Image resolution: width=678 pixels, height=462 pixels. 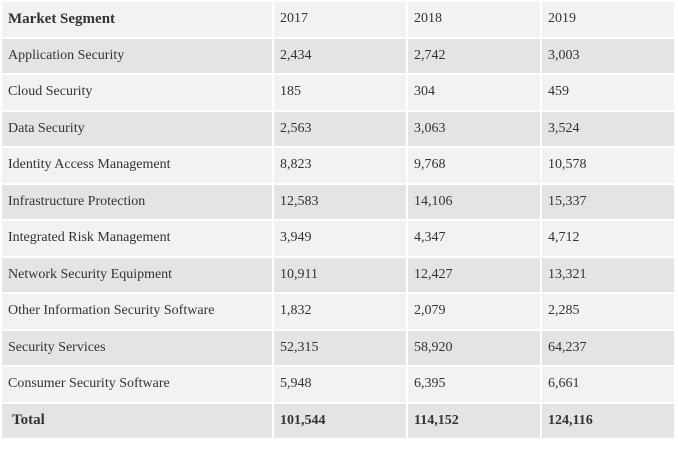 What do you see at coordinates (474, 420) in the screenshot?
I see `cell: 114,152` at bounding box center [474, 420].